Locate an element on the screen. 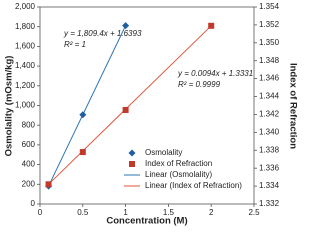  y-tick-label: 200 is located at coordinates (29, 183).